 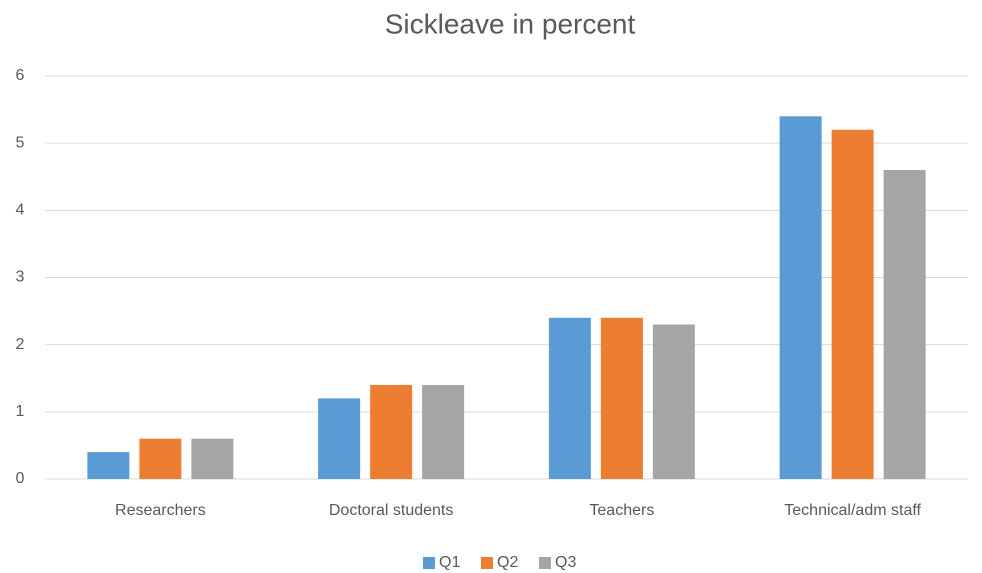 I want to click on y-tick-label: 1, so click(x=20, y=411).